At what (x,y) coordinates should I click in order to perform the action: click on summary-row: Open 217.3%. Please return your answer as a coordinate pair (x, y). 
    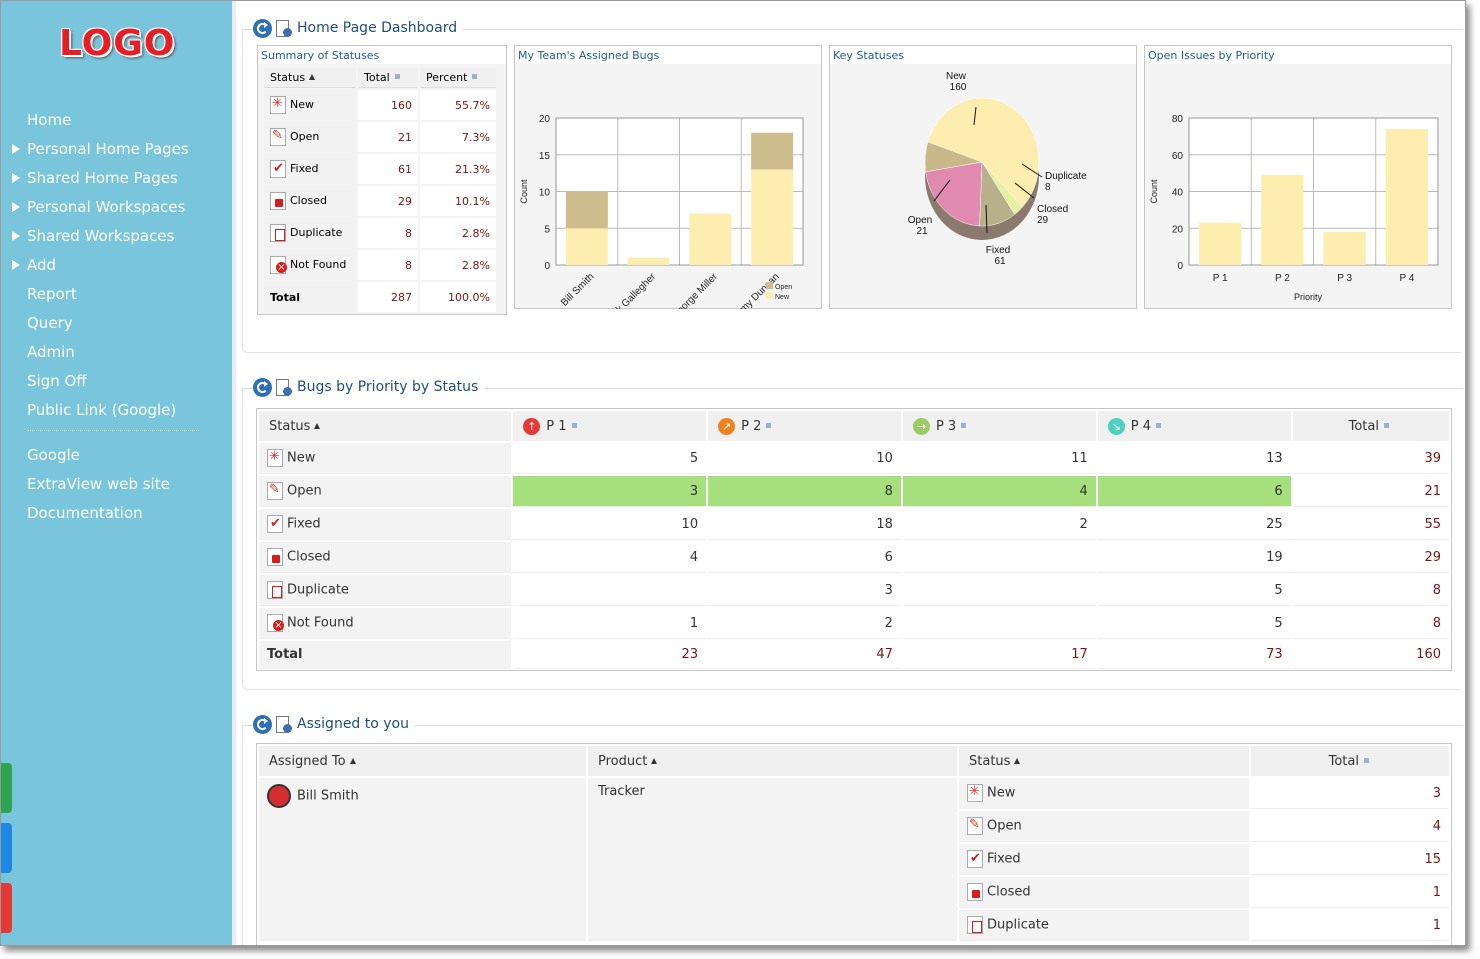
    Looking at the image, I should click on (380, 137).